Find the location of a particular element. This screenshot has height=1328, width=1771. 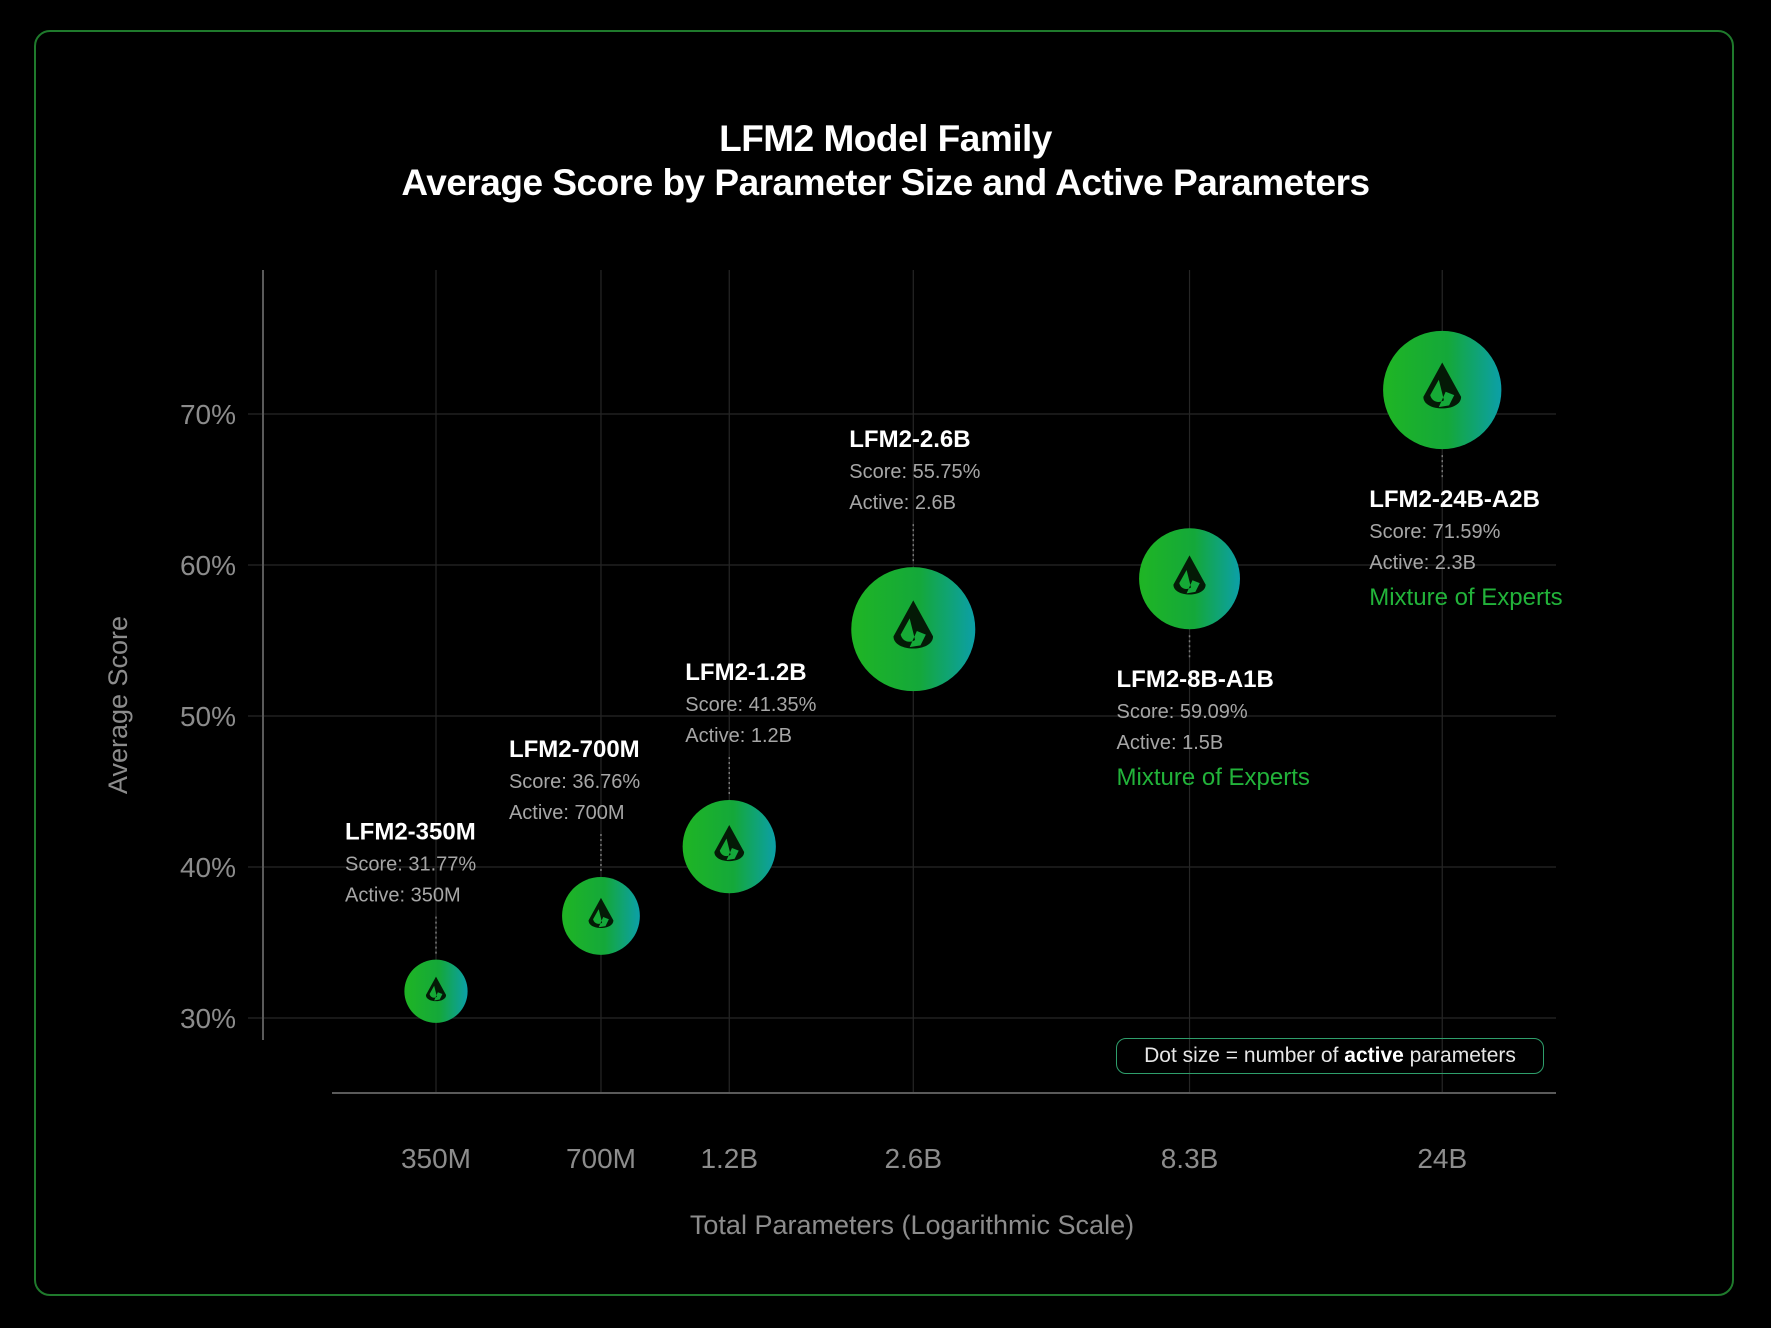

point-name-label: LFM2-700M is located at coordinates (574, 749).